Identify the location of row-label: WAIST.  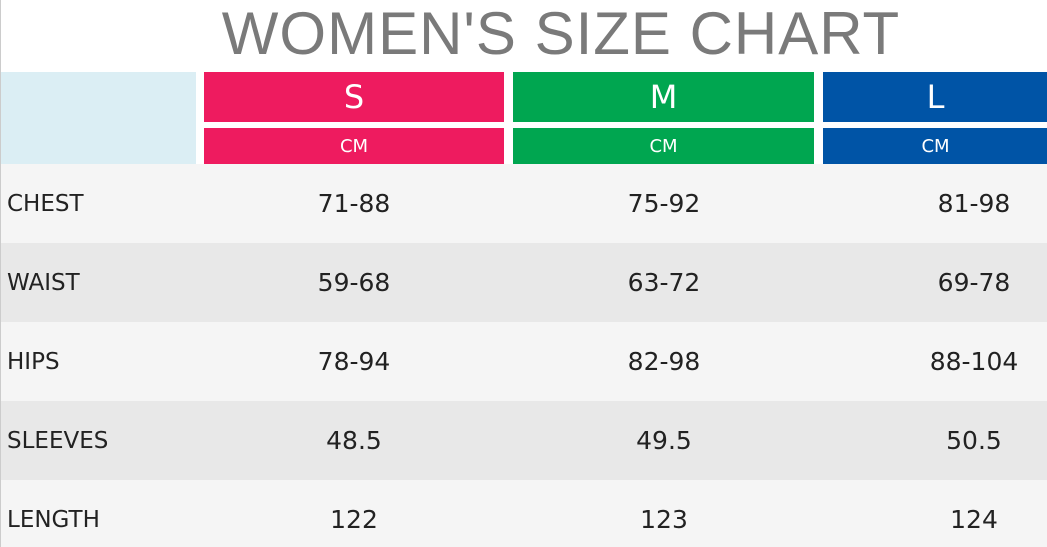
(43, 282).